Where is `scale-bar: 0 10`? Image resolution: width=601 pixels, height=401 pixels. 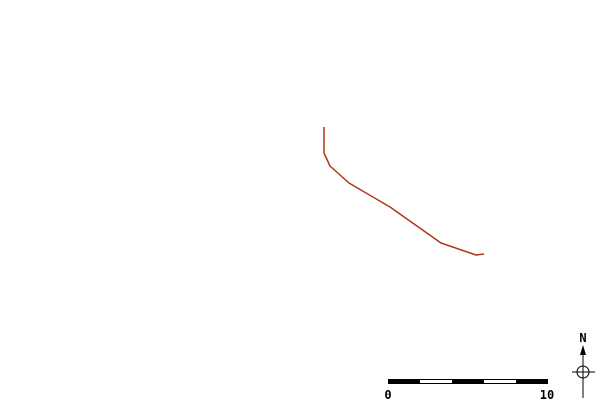
scale-bar: 0 10 is located at coordinates (469, 390).